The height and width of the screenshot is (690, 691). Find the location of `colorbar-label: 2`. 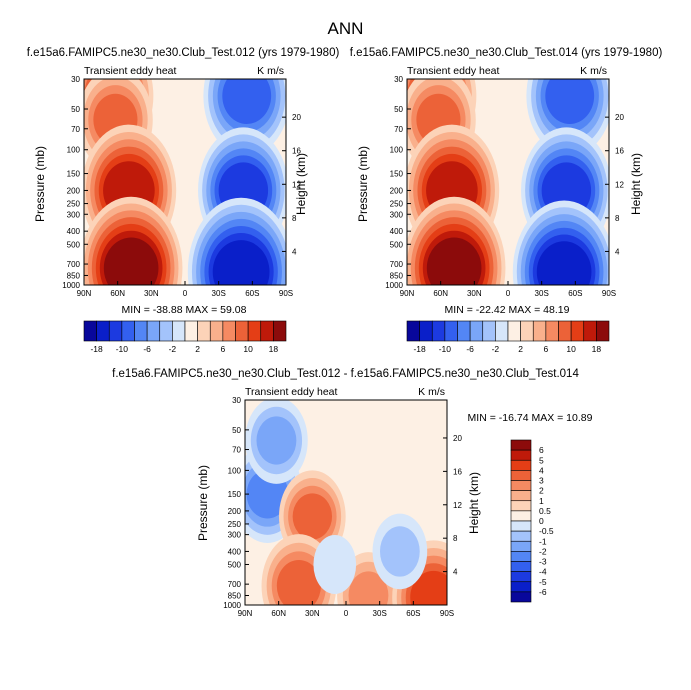

colorbar-label: 2 is located at coordinates (197, 349).